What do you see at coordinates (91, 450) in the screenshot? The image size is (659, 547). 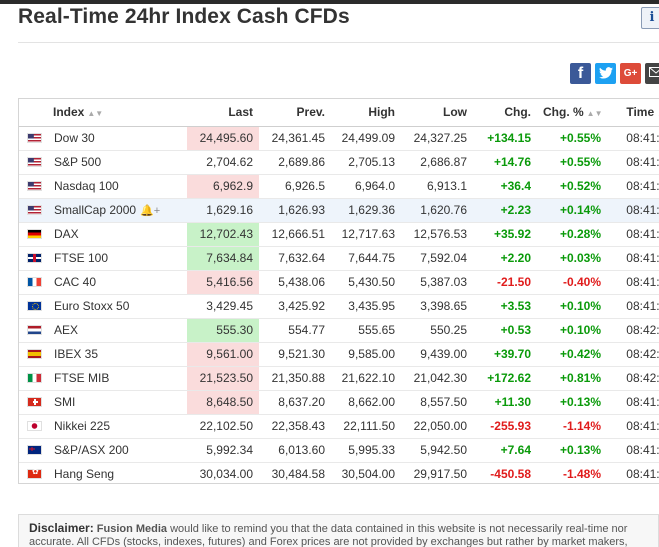 I see `index-name-link: S&P/ASX 200` at bounding box center [91, 450].